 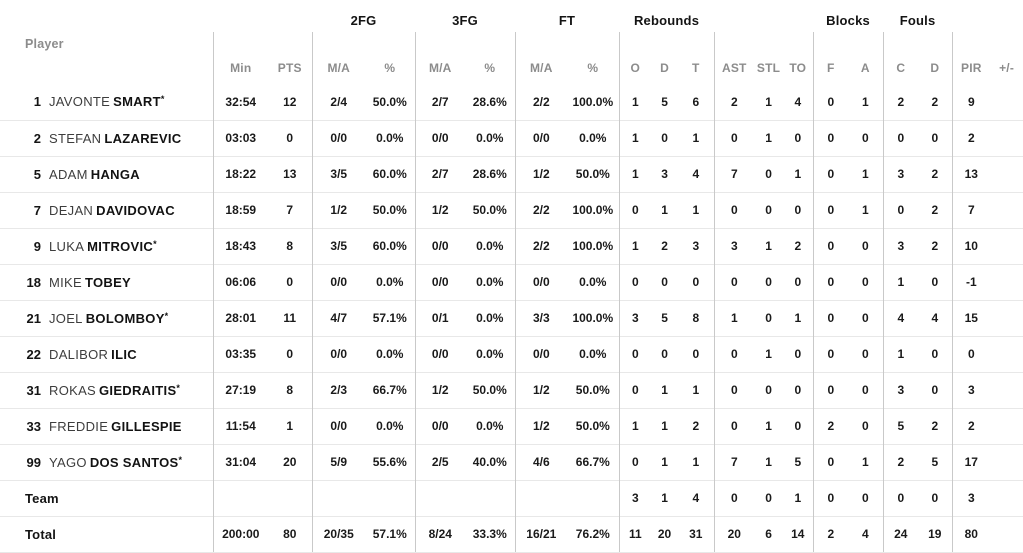 I want to click on col-header-reb-t: T, so click(x=696, y=68).